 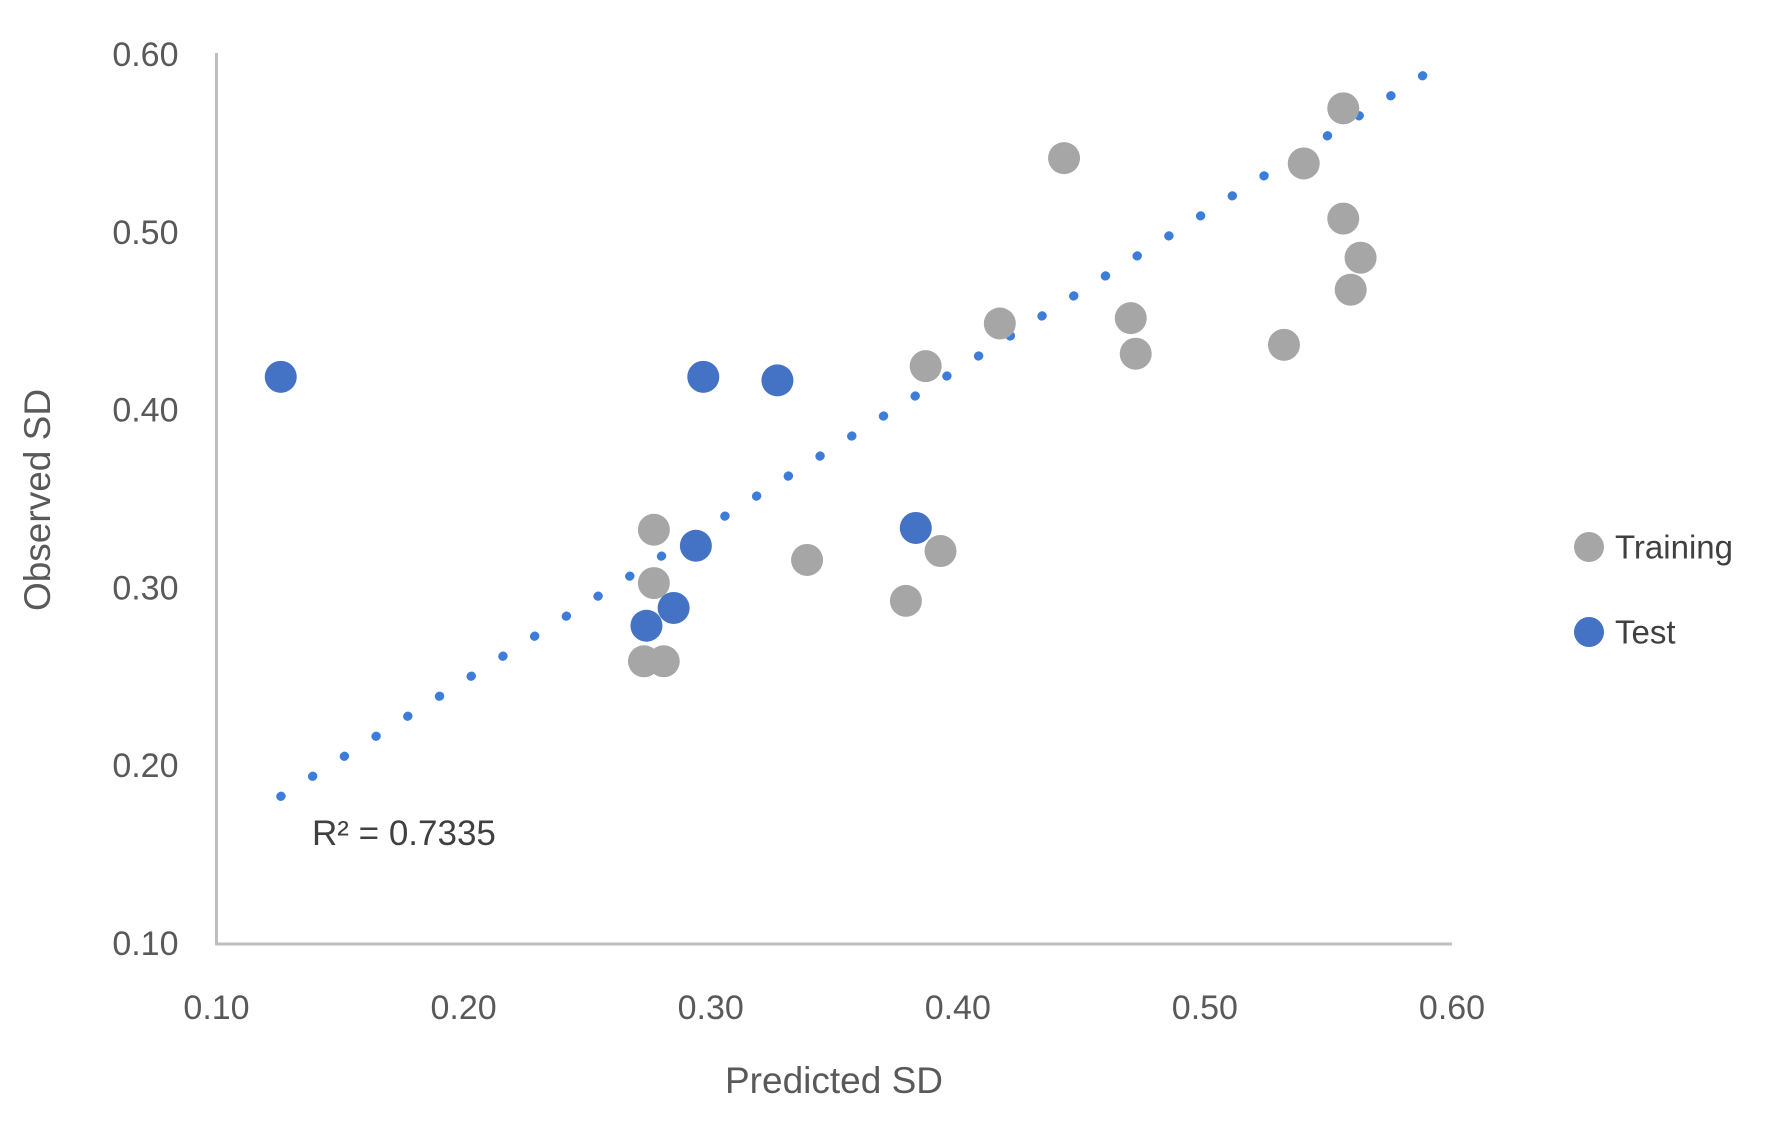 I want to click on x-axis-tick-labels: 0.10 0.20 0.30 0.40 0.50 0.60, so click(x=834, y=1008).